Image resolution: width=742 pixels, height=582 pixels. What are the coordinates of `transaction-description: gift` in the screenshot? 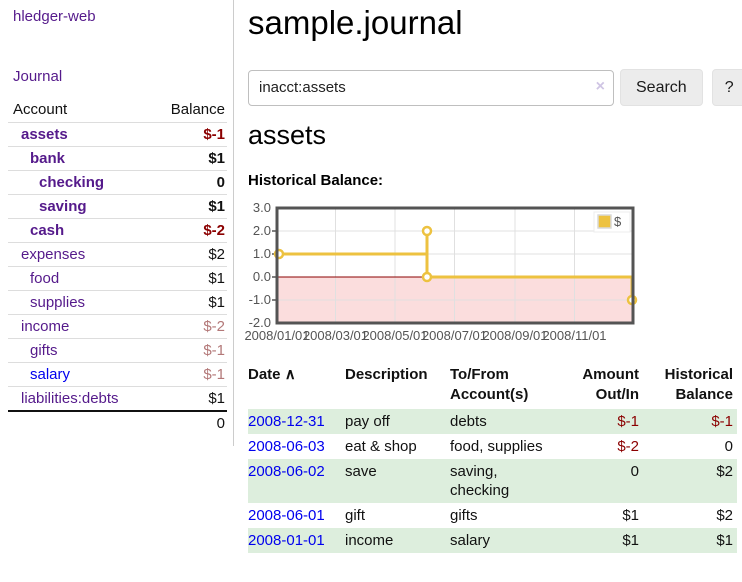 It's located at (355, 515).